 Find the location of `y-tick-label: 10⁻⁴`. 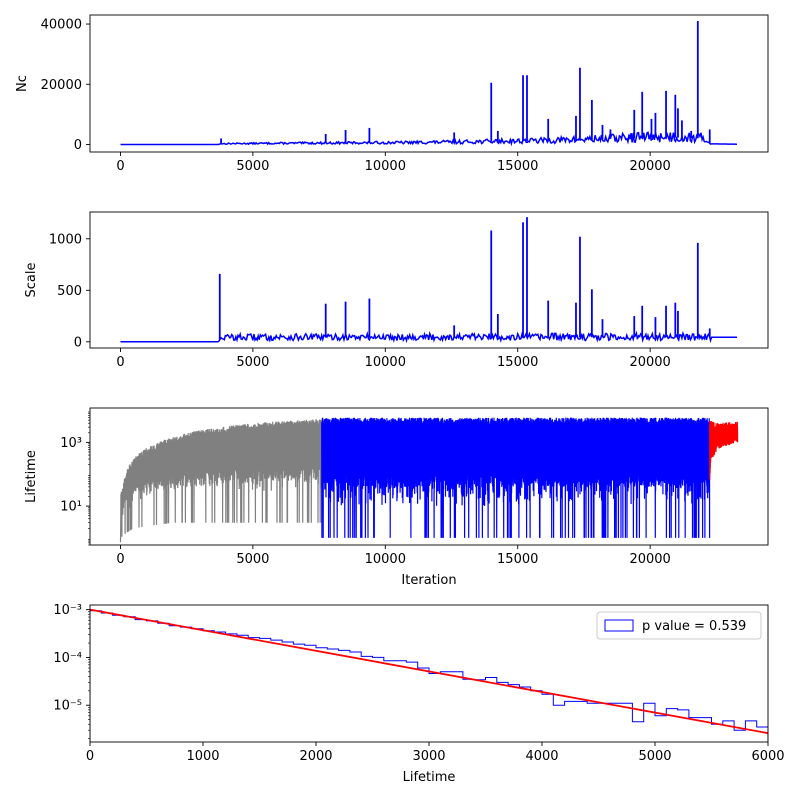

y-tick-label: 10⁻⁴ is located at coordinates (67, 658).